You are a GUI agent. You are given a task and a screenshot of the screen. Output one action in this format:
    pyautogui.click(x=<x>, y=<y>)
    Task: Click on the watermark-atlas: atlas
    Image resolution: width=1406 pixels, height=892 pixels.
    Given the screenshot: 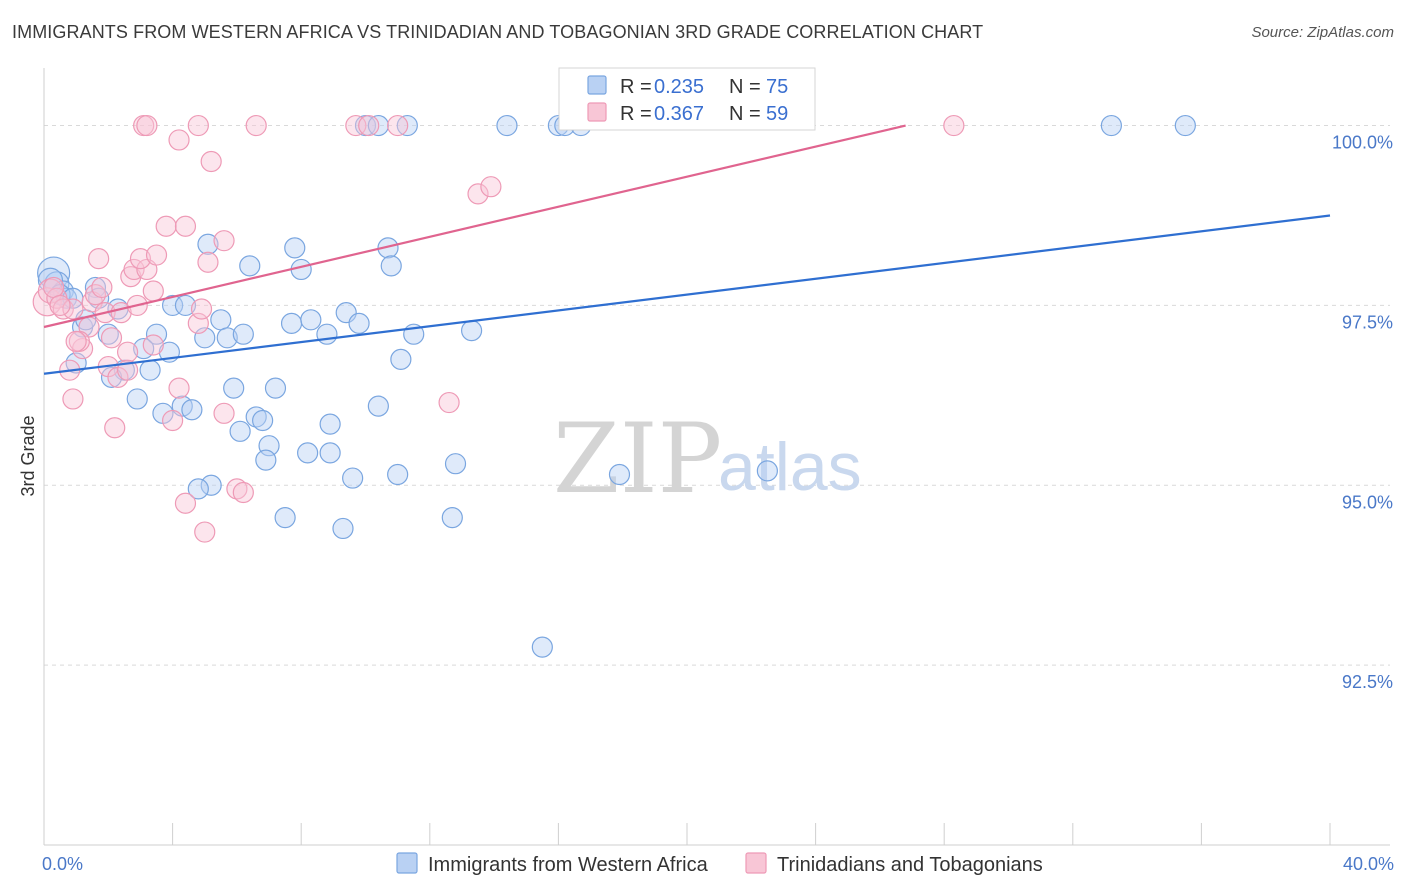 What is the action you would take?
    pyautogui.click(x=790, y=467)
    